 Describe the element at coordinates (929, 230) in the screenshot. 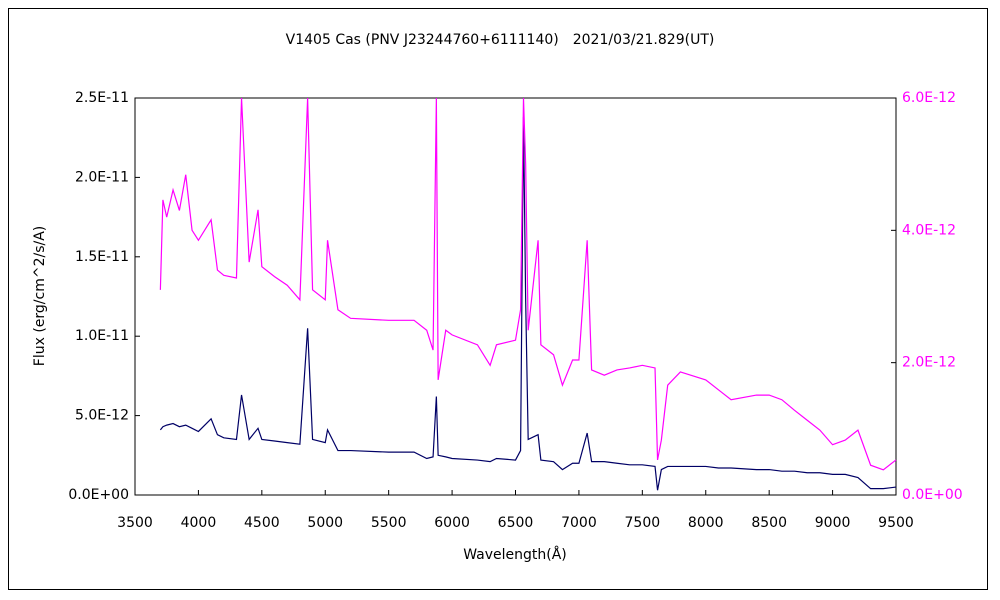

I see `y2-tick-label: 4.0E-12` at that location.